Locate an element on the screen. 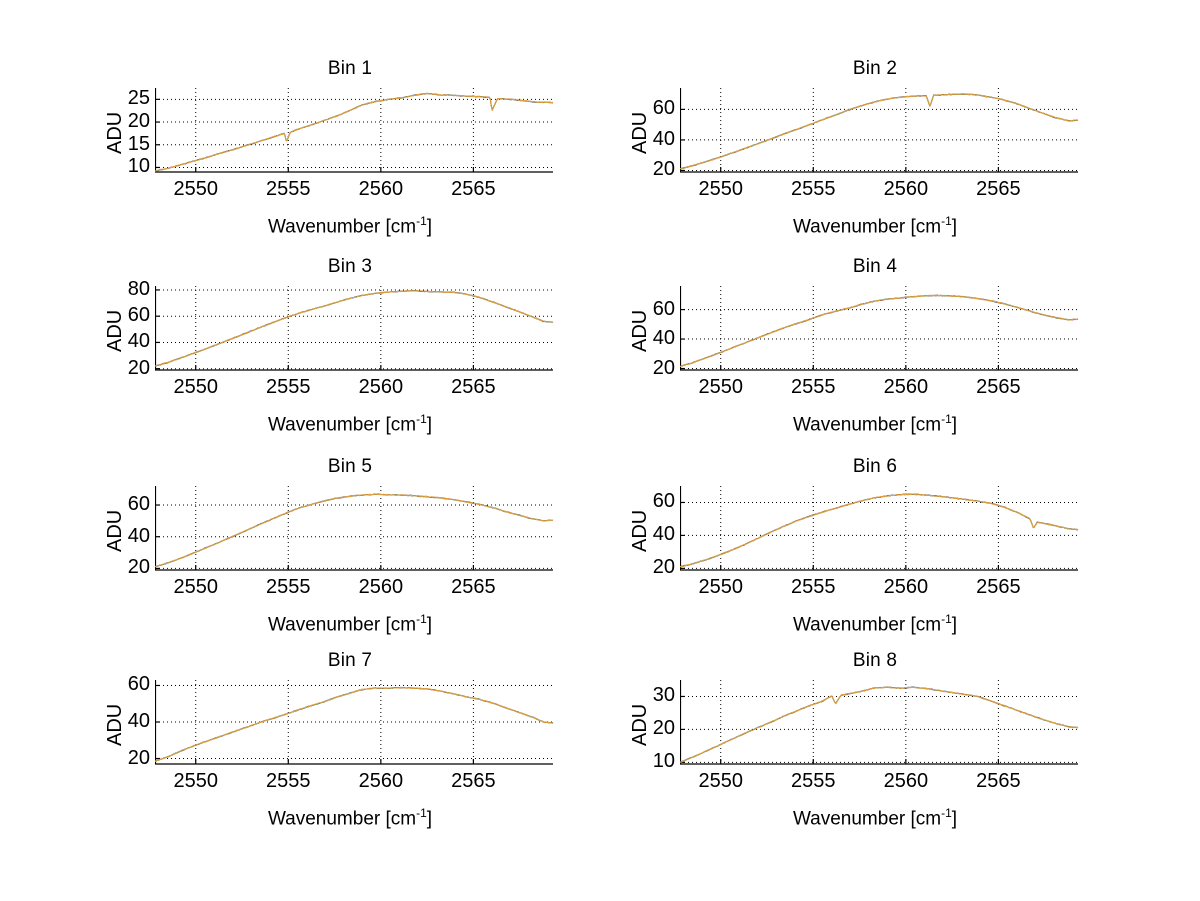 Image resolution: width=1200 pixels, height=901 pixels. y-tick-label: 30 is located at coordinates (663, 695).